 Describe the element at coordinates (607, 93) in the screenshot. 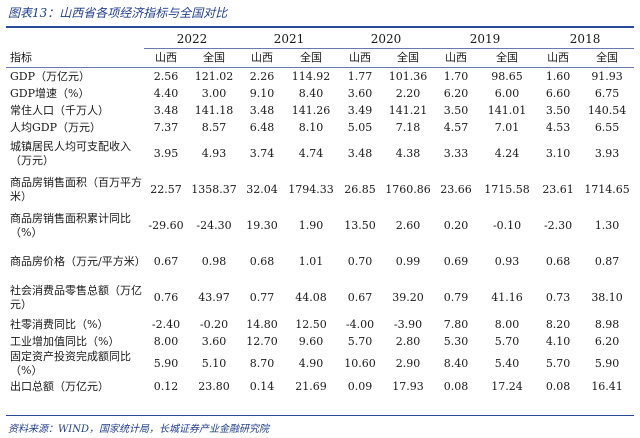

I see `national-value-cell: 6.75` at that location.